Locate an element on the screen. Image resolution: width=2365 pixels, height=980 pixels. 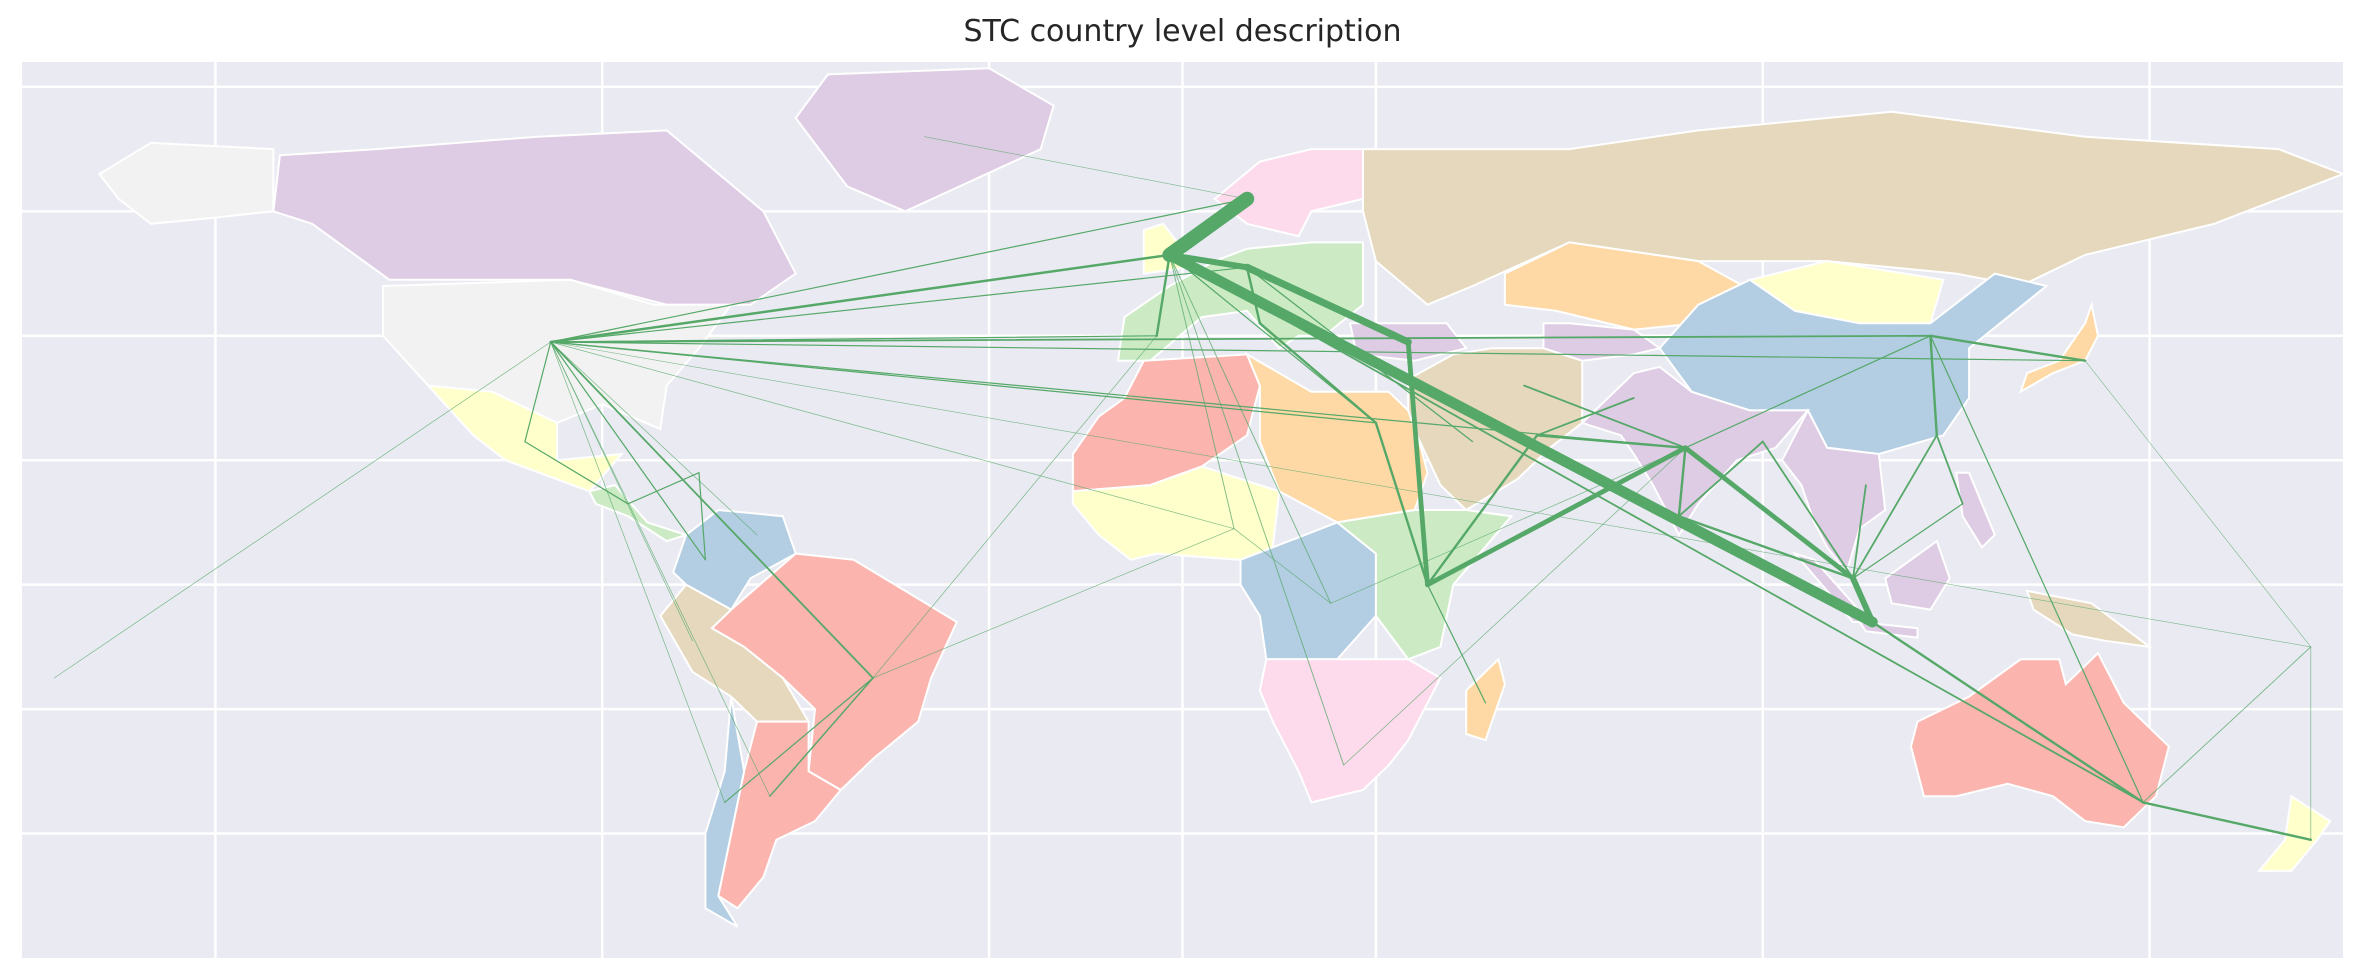
trade-edge-china-japan is located at coordinates (2008, 348).